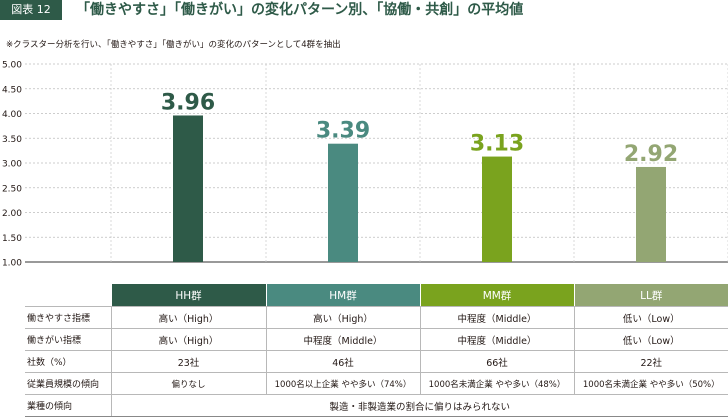 This screenshot has width=728, height=417. I want to click on figure-title: 「働きやすさ」「働きがい」の変化パターン別、「協働・共創」の平均値, so click(300, 10).